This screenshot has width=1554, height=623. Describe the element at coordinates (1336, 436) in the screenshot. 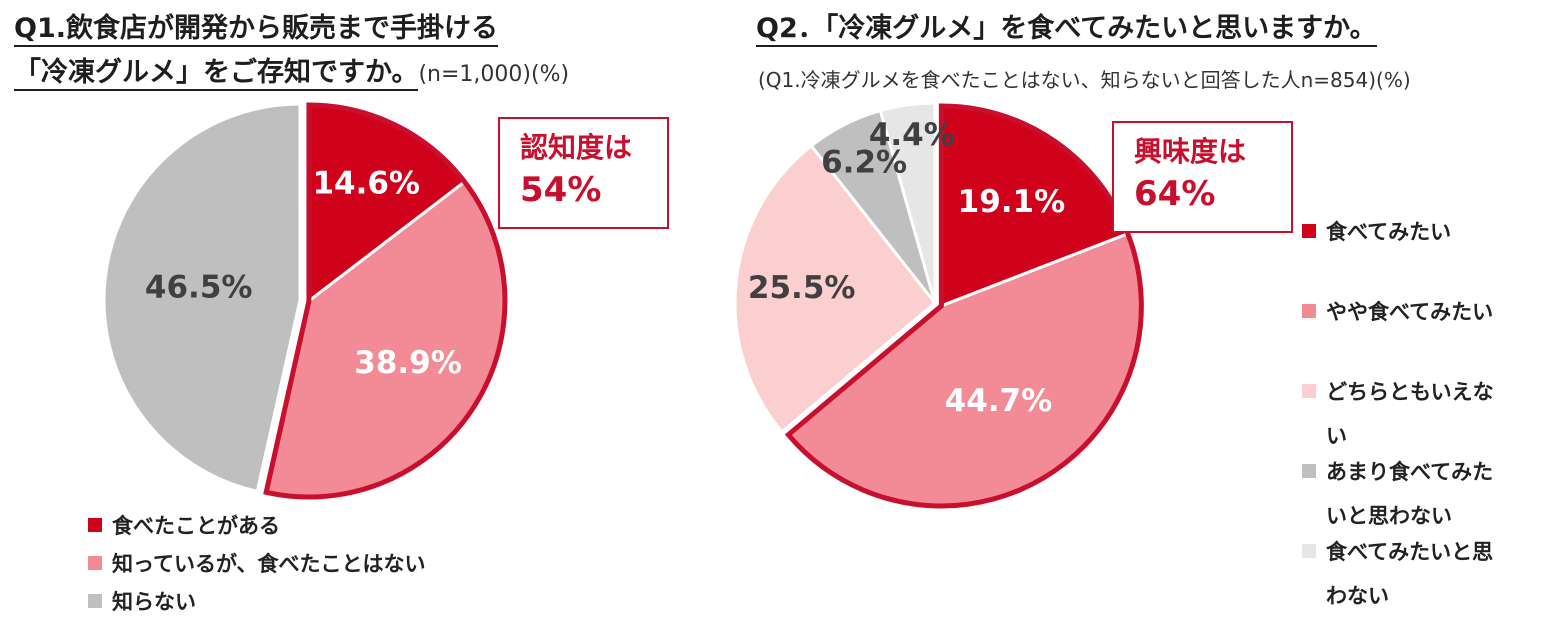

I see `q2-legend-label-3-line-2: い` at that location.